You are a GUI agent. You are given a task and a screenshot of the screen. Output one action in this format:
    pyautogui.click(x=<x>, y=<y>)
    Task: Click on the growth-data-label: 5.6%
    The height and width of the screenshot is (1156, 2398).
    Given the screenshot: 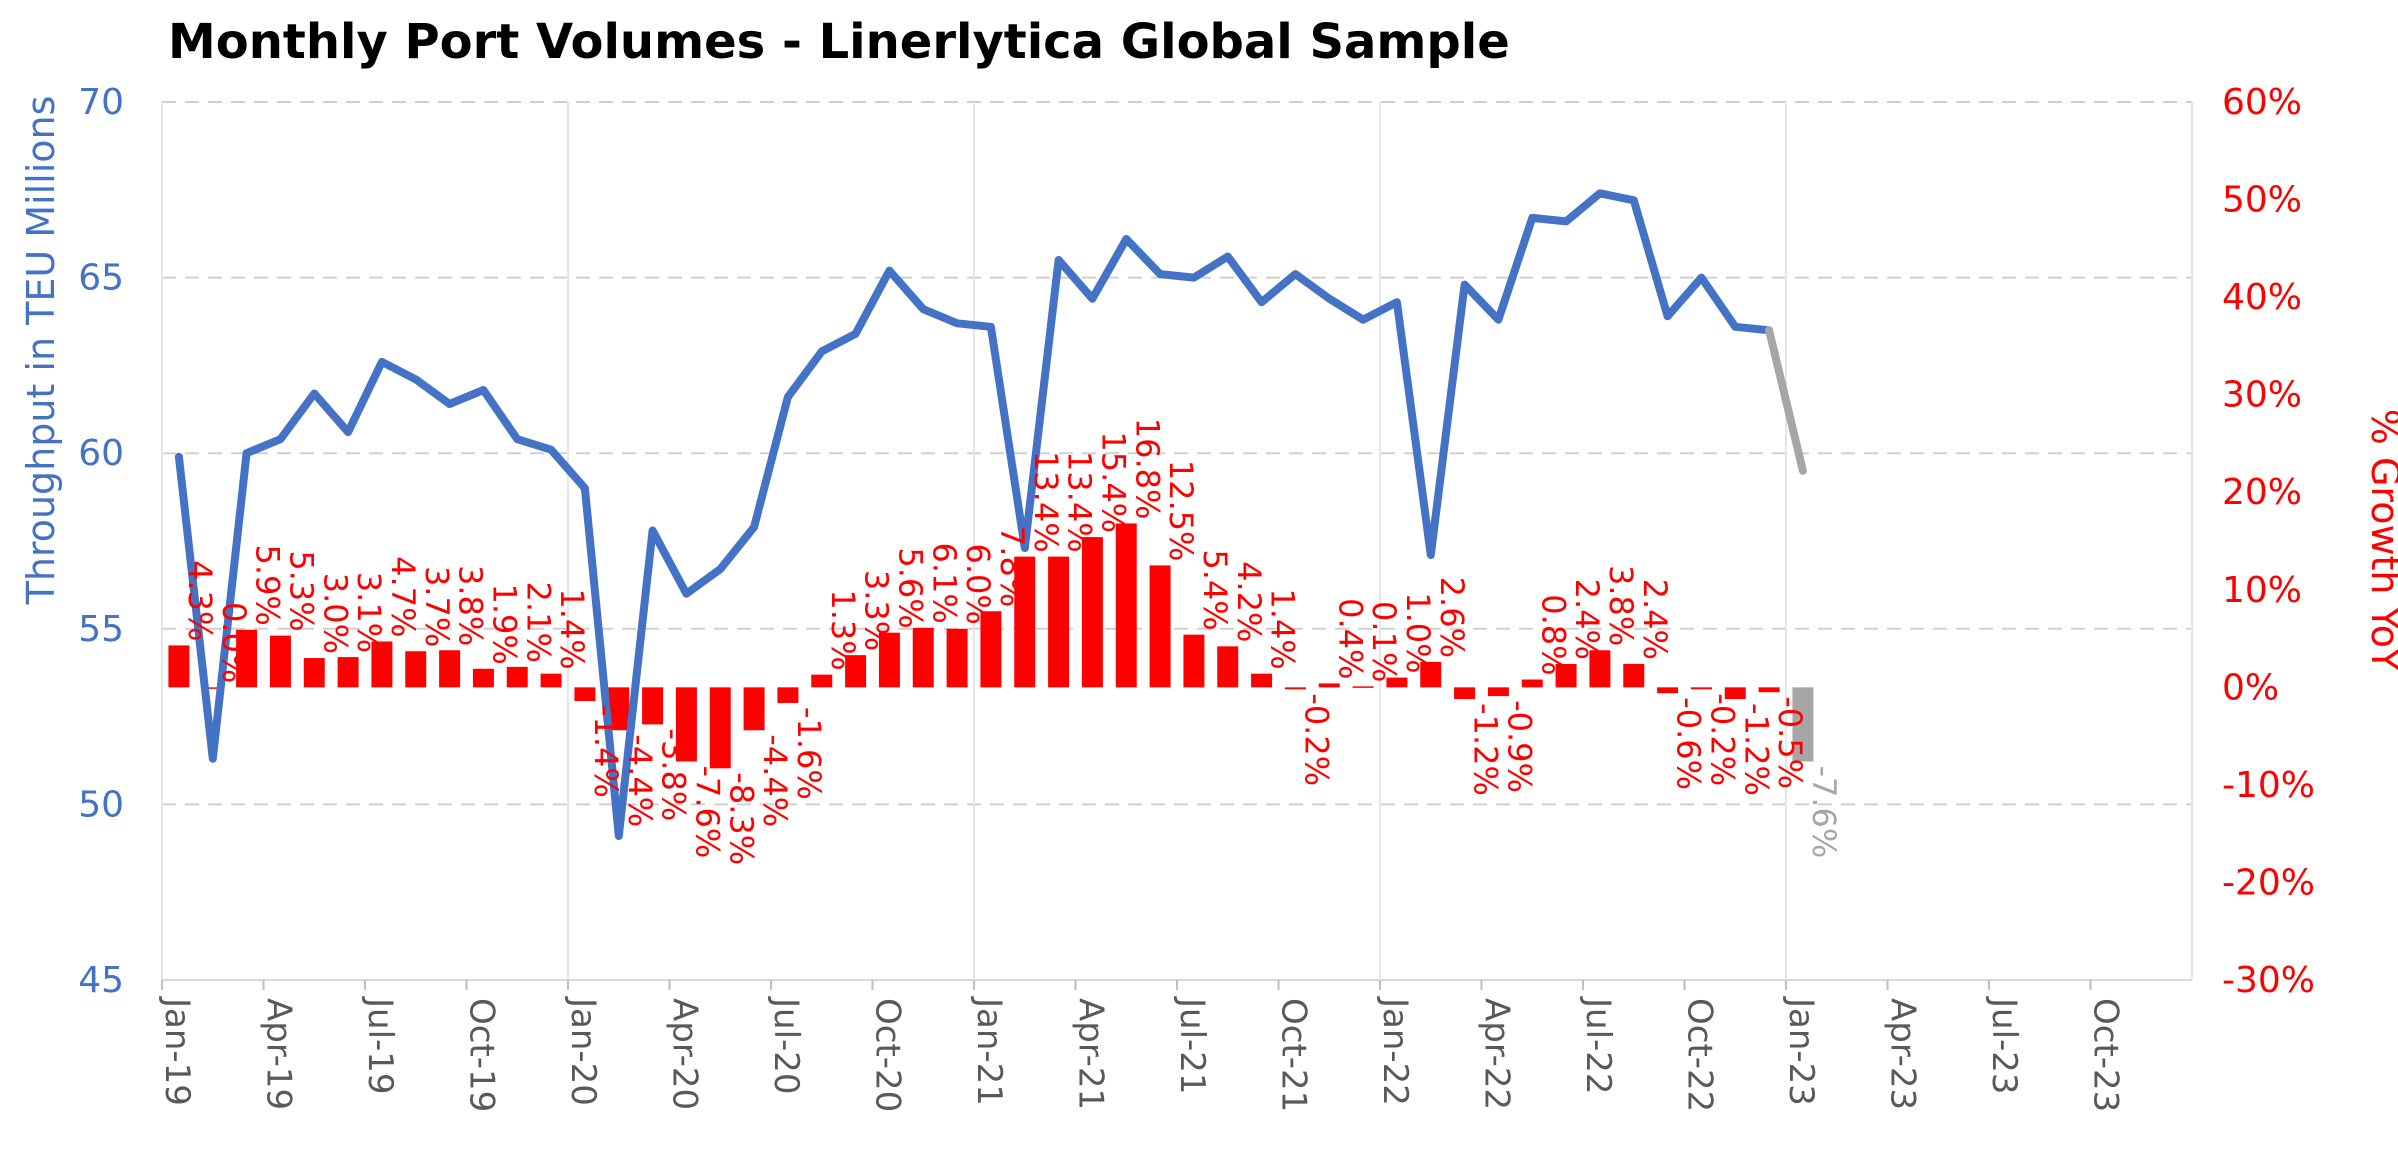 What is the action you would take?
    pyautogui.click(x=910, y=587)
    